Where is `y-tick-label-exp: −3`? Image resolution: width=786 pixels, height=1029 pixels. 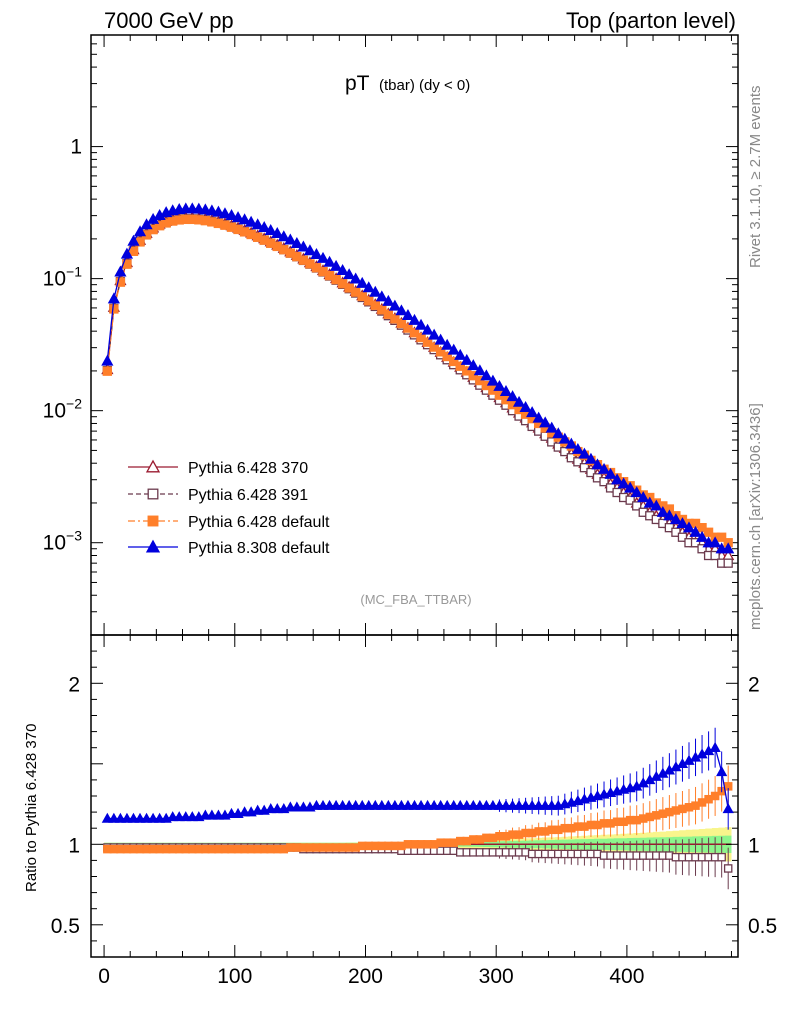 y-tick-label-exp: −3 is located at coordinates (74, 536).